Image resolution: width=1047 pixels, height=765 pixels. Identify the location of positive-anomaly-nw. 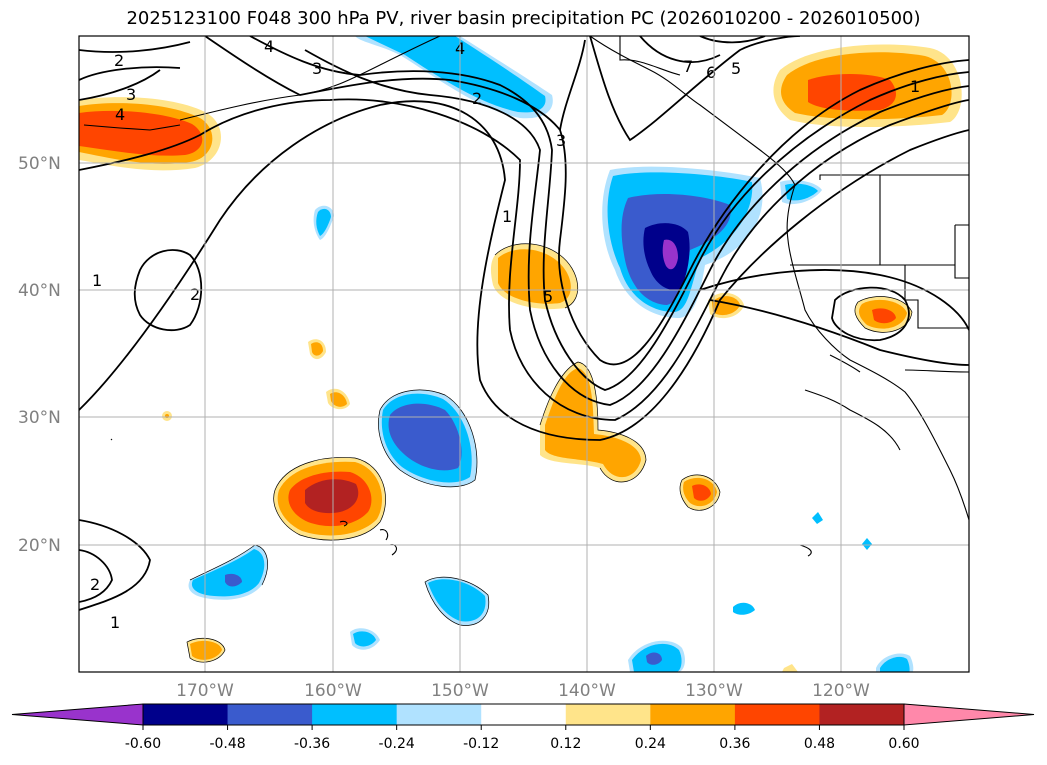
(150, 134).